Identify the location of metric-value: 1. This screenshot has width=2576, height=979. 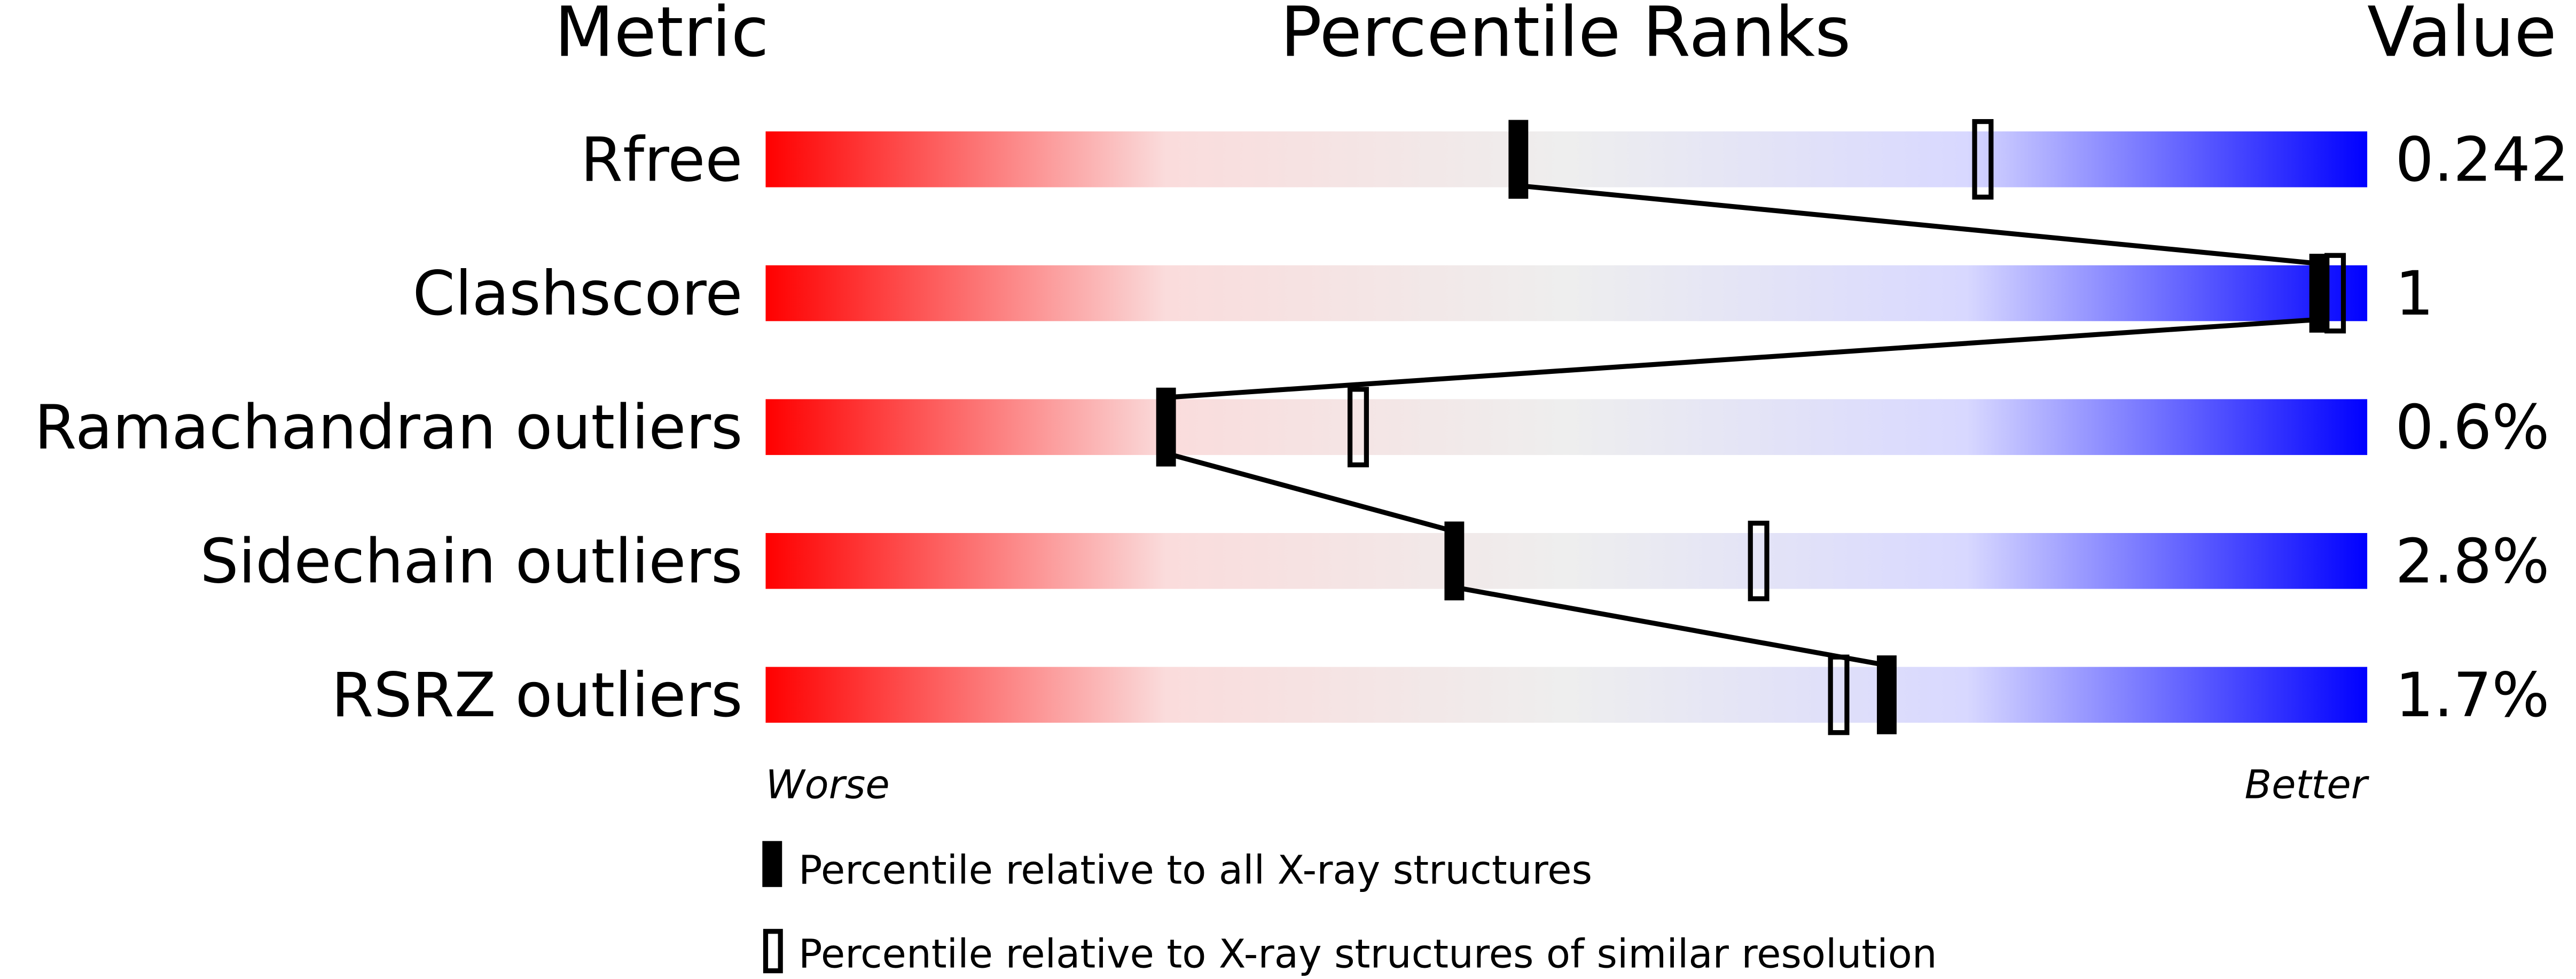
(2414, 293).